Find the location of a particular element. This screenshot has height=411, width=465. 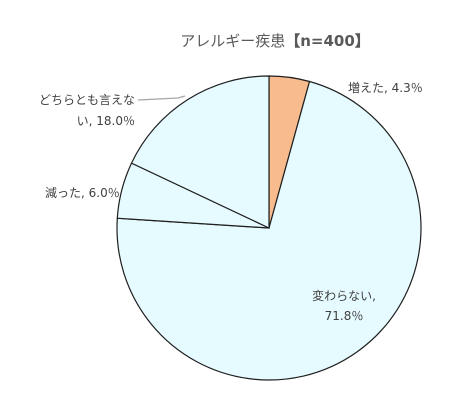

data-label-3: 減った, 6.0％ is located at coordinates (82, 192).